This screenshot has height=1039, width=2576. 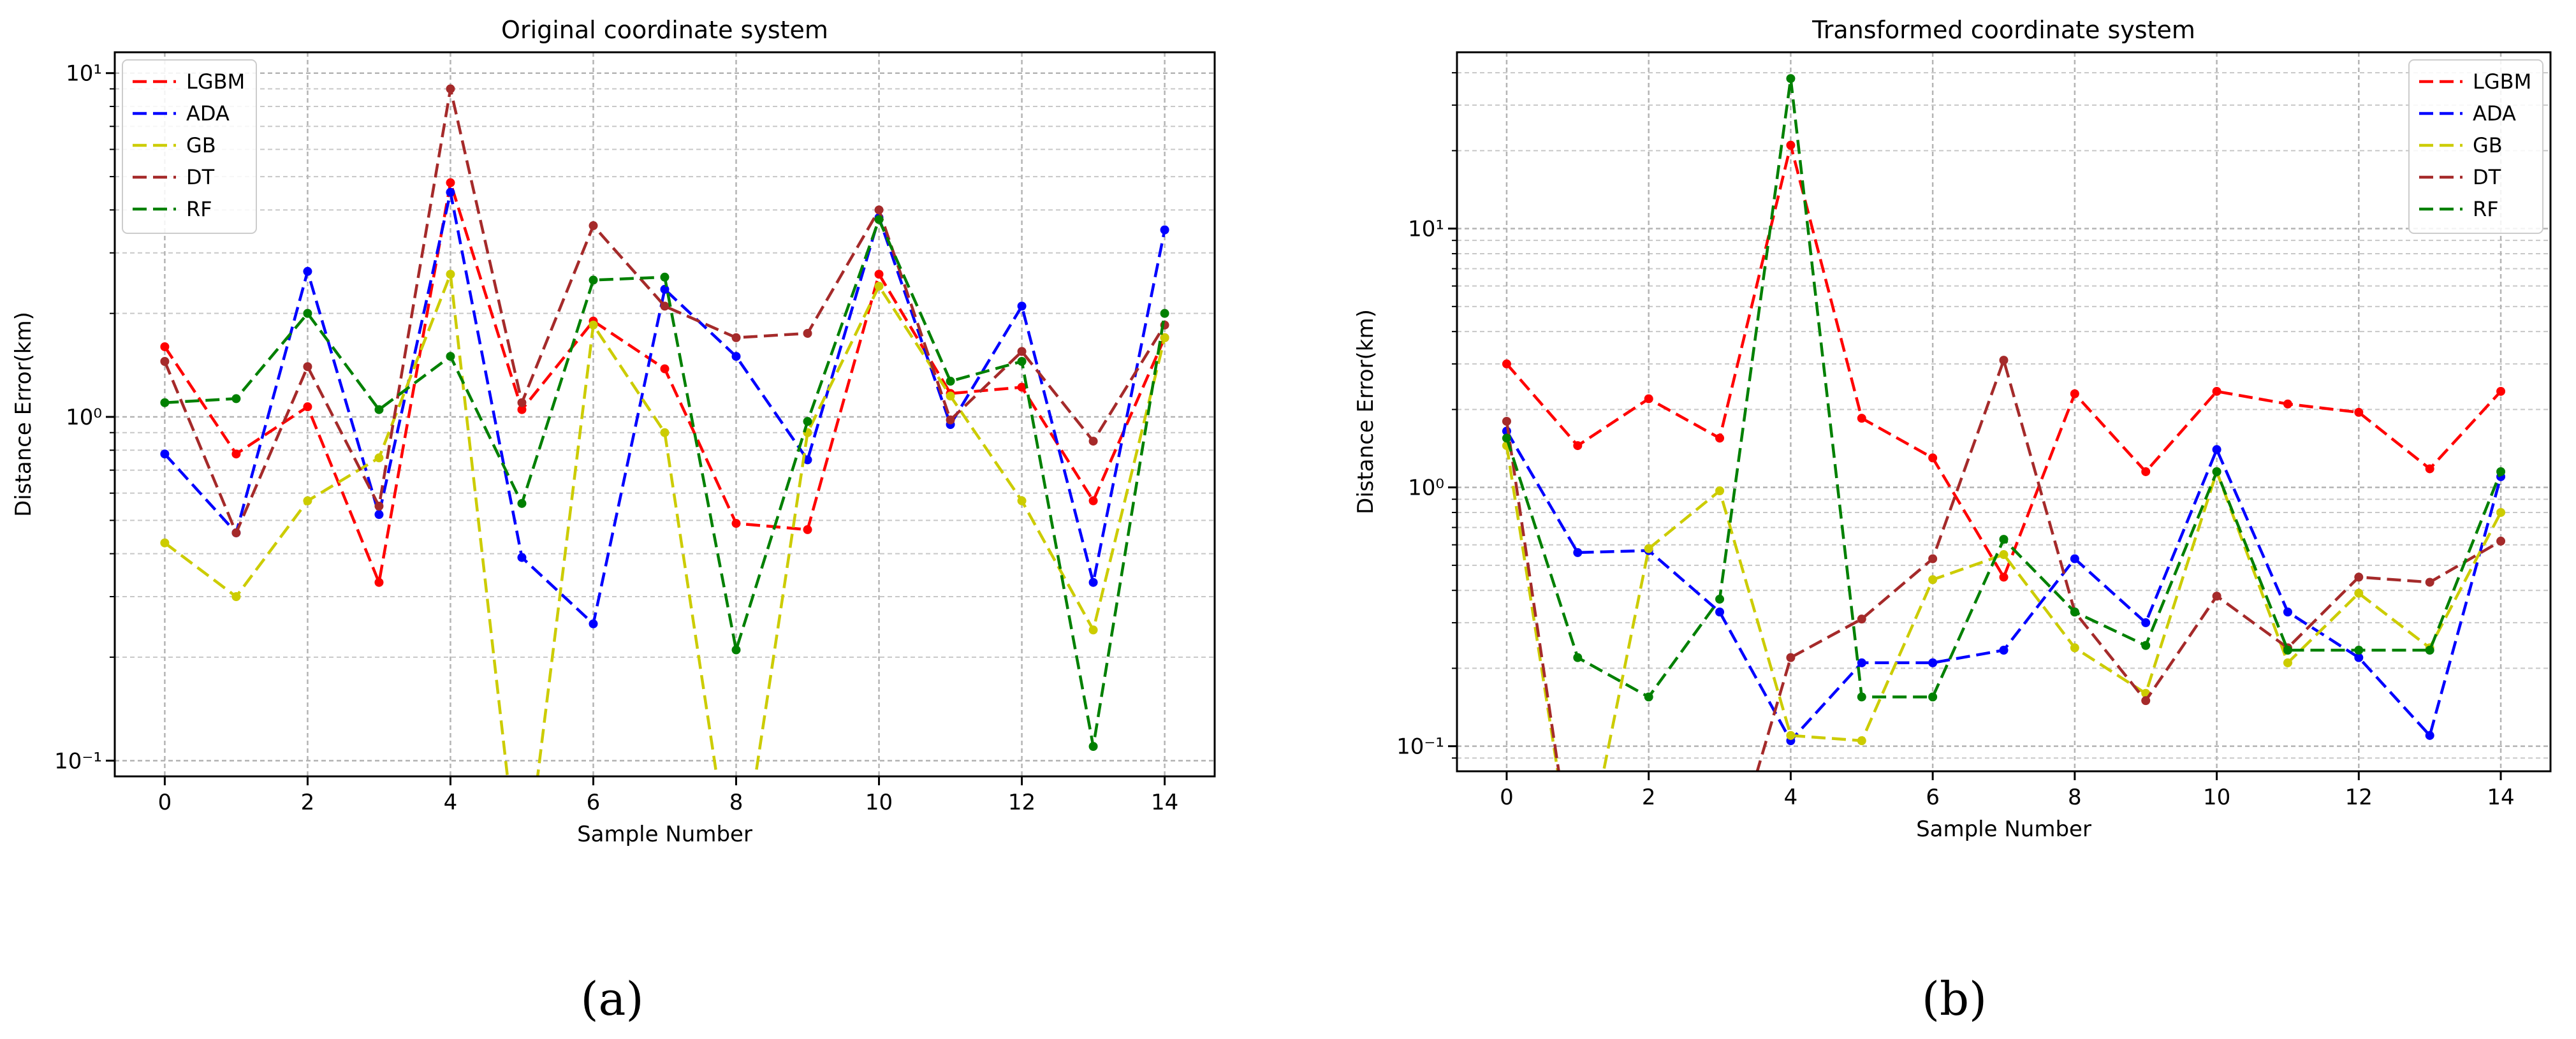 I want to click on x-tick-label: 4, so click(x=451, y=802).